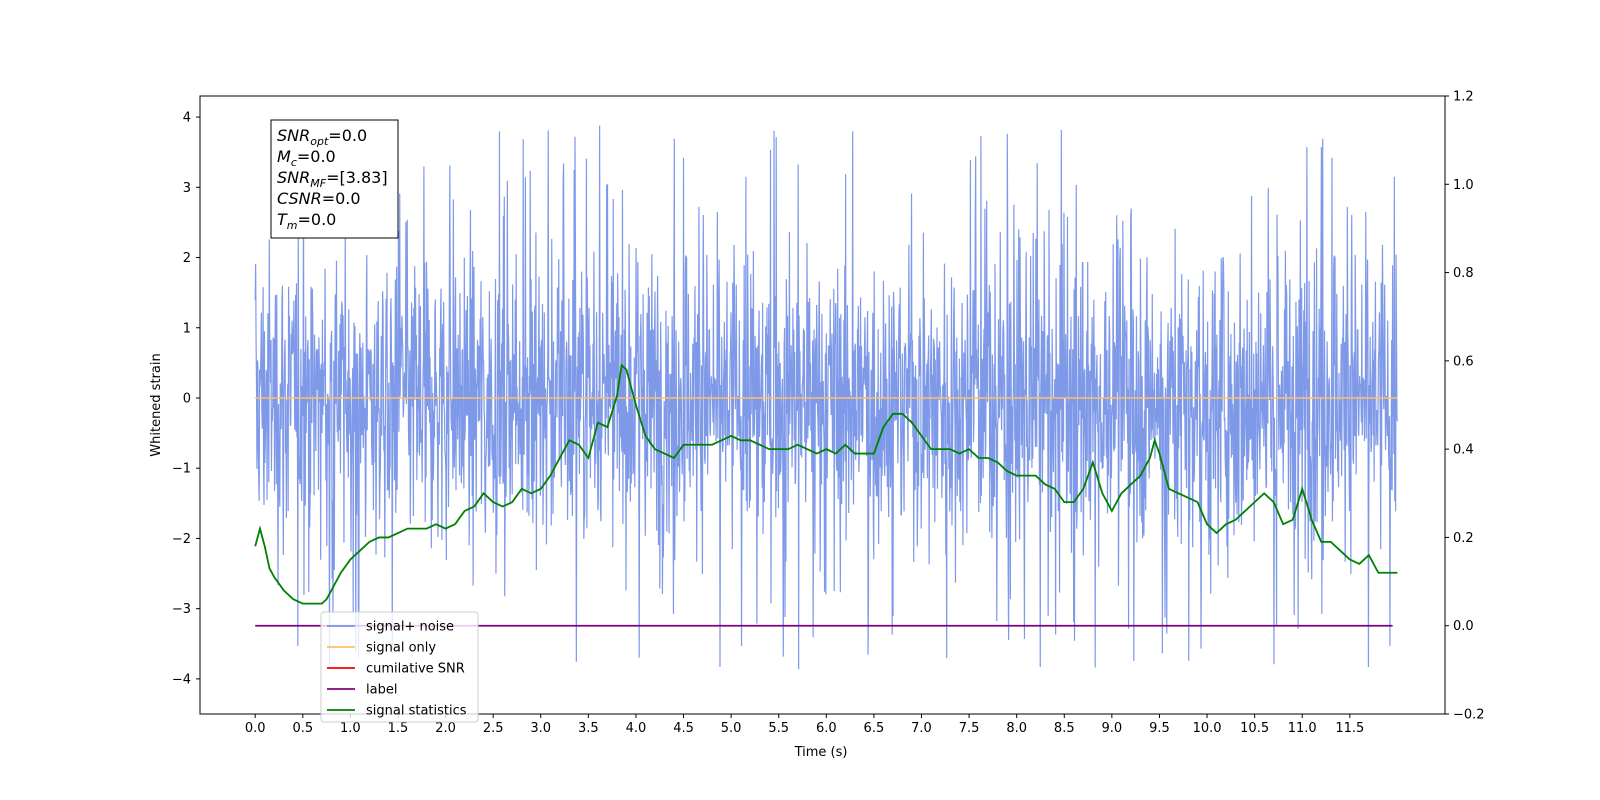 This screenshot has height=800, width=1600. I want to click on y-tick-label-right: 0.4, so click(1463, 450).